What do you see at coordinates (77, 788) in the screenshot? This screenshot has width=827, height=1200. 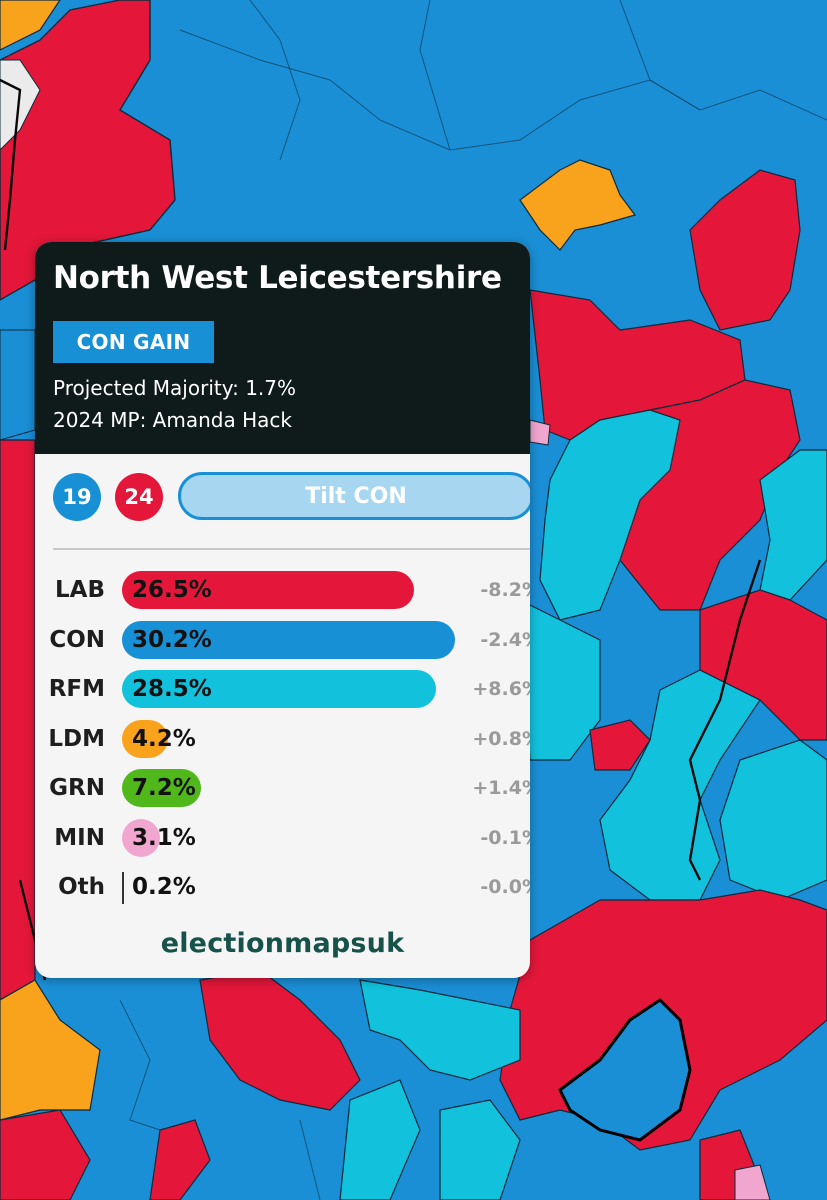 I see `party-name-grn: GRN` at bounding box center [77, 788].